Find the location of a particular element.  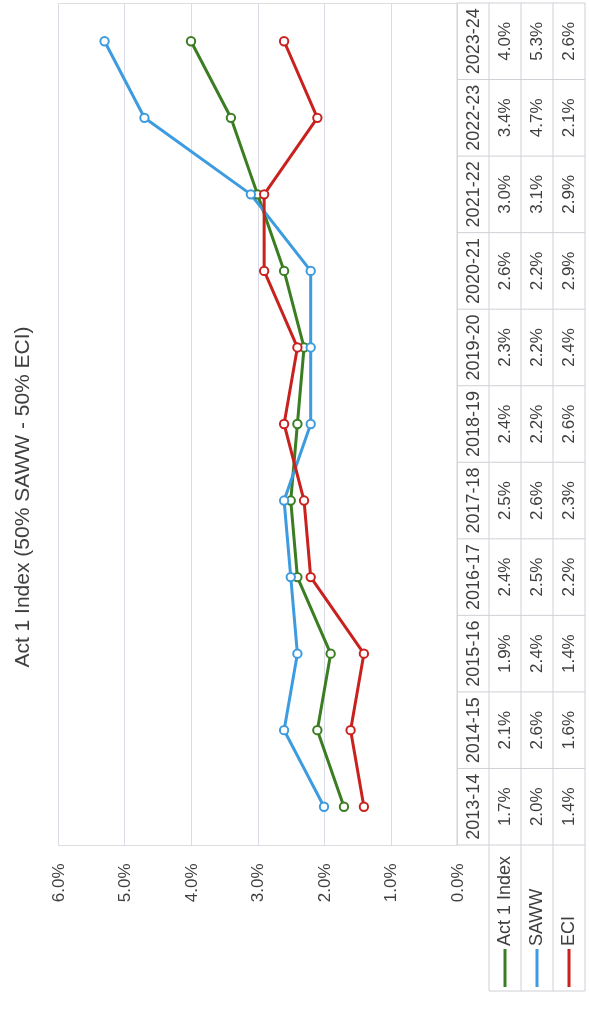

x-tick-label: 4.0% is located at coordinates (191, 883).